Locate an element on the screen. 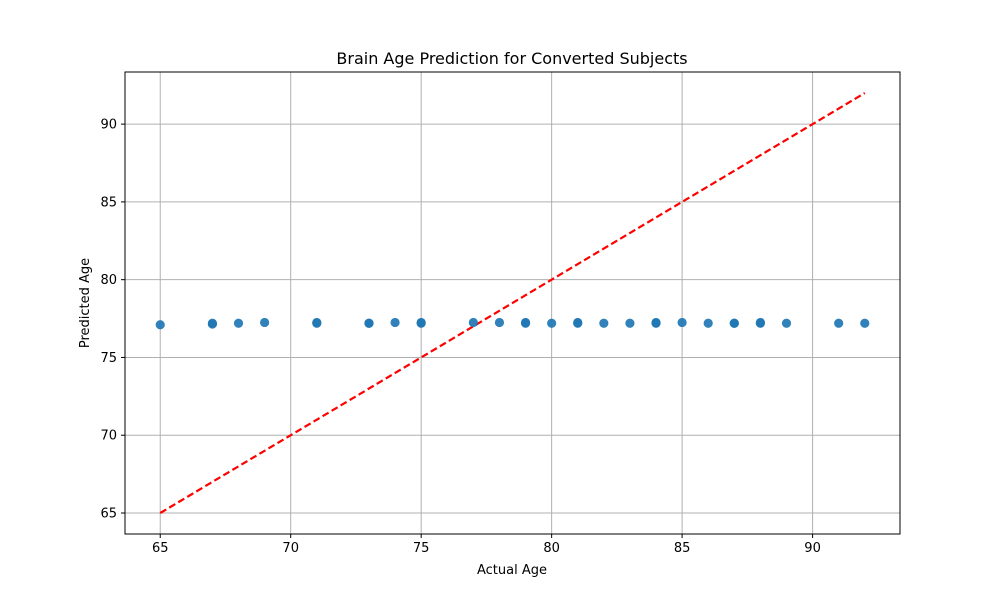 The image size is (1000, 600). x-axis-label: Actual Age is located at coordinates (512, 570).